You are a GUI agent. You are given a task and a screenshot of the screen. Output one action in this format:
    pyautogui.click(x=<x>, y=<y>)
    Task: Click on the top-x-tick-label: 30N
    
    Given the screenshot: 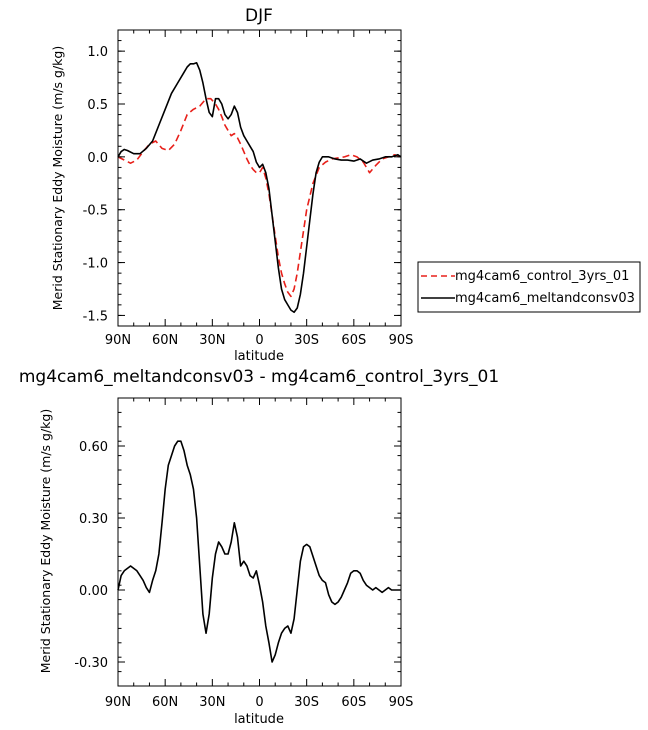 What is the action you would take?
    pyautogui.click(x=212, y=340)
    